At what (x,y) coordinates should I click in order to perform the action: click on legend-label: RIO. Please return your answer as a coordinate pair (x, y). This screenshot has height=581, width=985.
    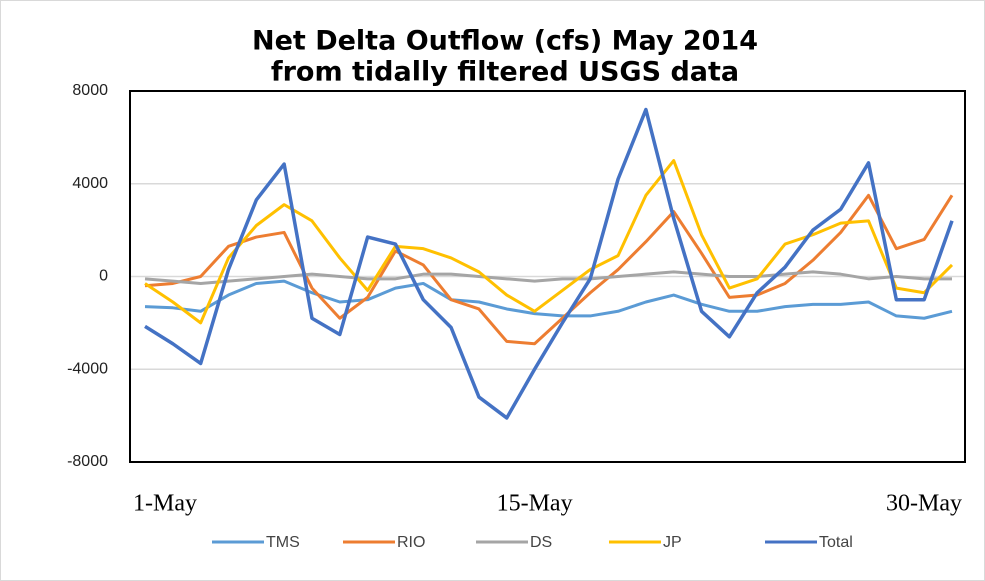
    Looking at the image, I should click on (411, 542).